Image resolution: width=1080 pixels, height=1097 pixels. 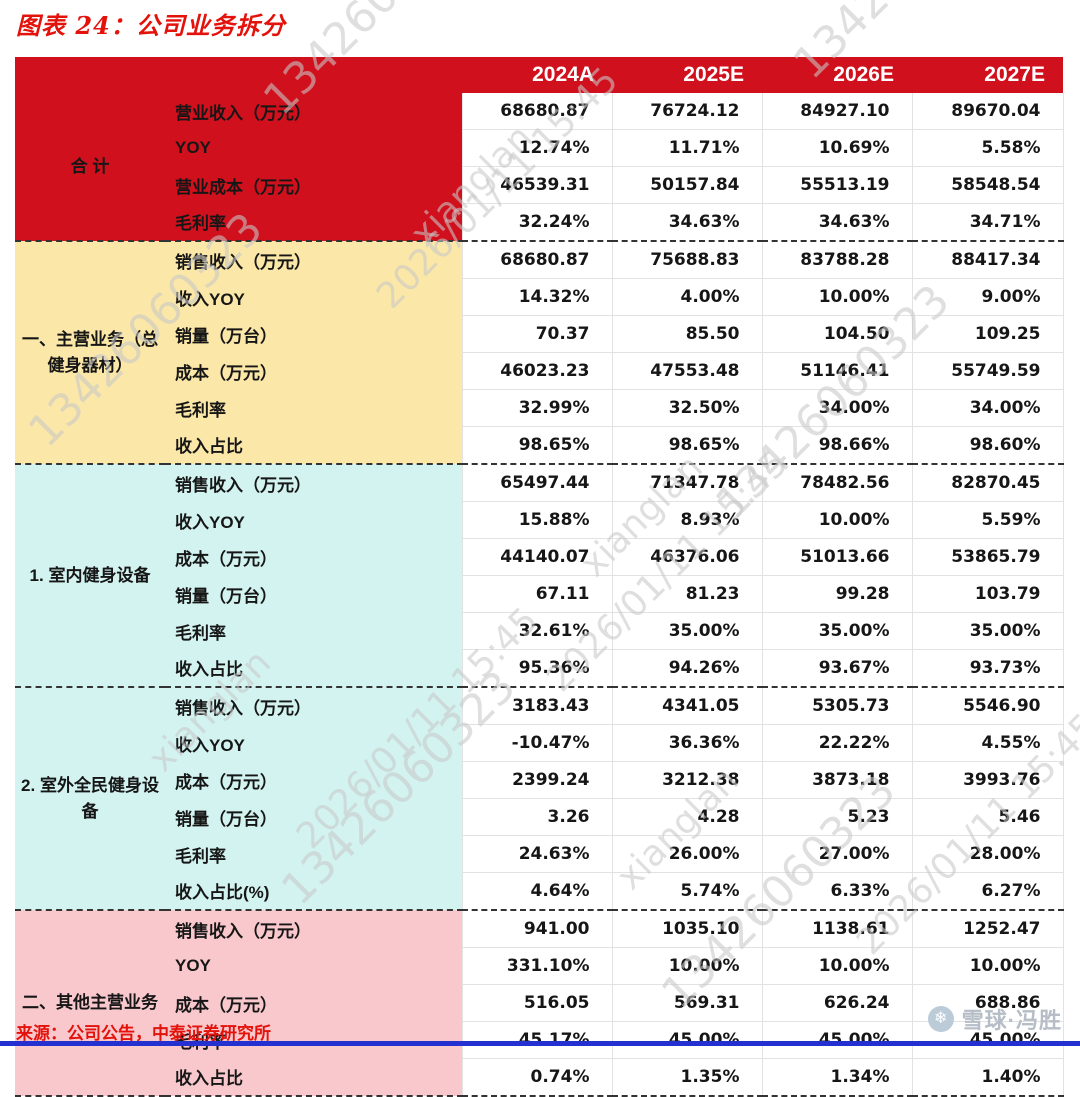 I want to click on data-cell: 51146.41, so click(x=836, y=371).